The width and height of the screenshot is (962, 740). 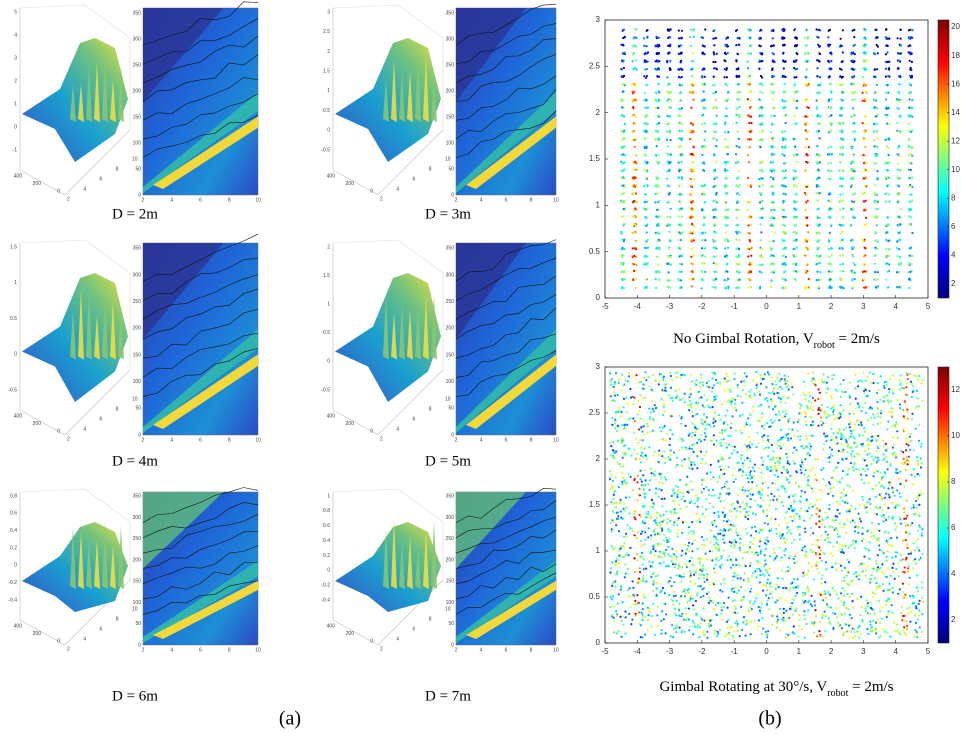 I want to click on y-tick-label: 100, so click(x=137, y=382).